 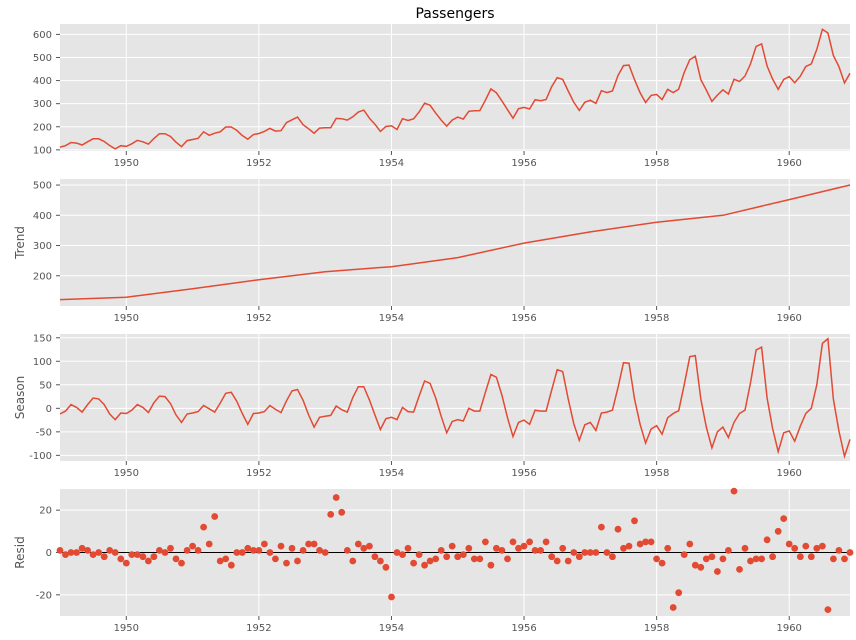 I want to click on y-axis-label: Trend, so click(x=20, y=243).